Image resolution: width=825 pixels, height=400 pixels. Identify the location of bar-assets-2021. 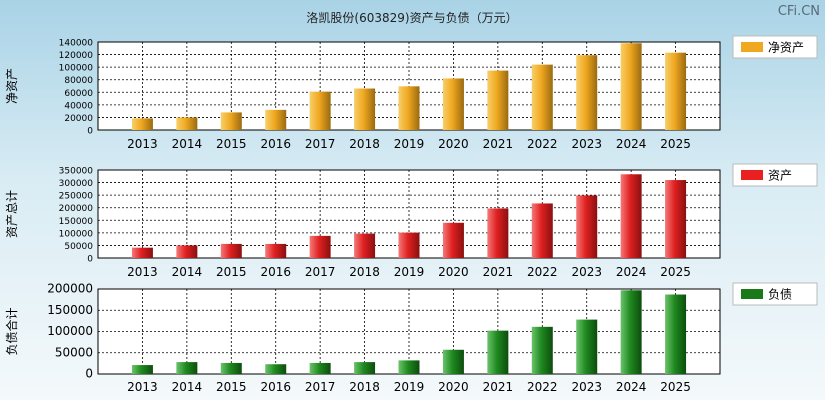
(498, 233).